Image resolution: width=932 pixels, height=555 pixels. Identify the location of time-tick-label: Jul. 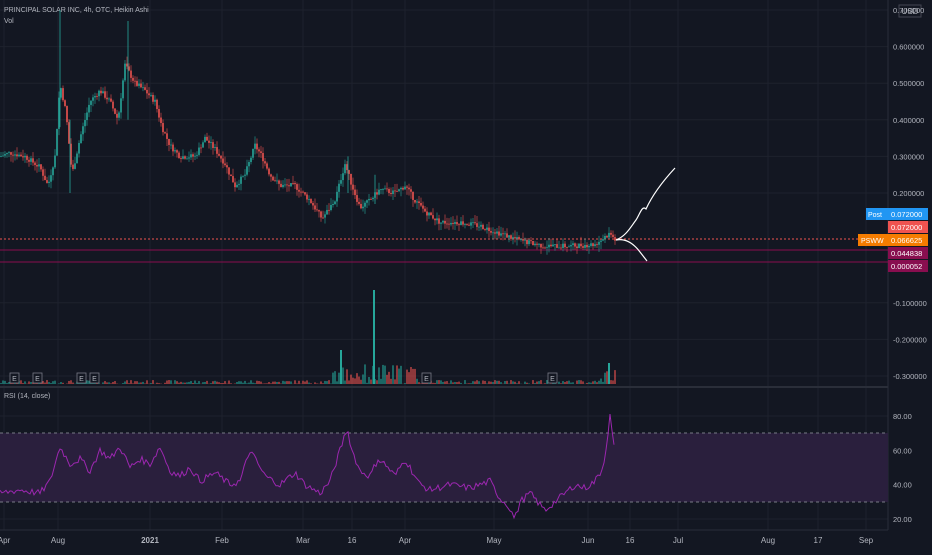
(678, 540).